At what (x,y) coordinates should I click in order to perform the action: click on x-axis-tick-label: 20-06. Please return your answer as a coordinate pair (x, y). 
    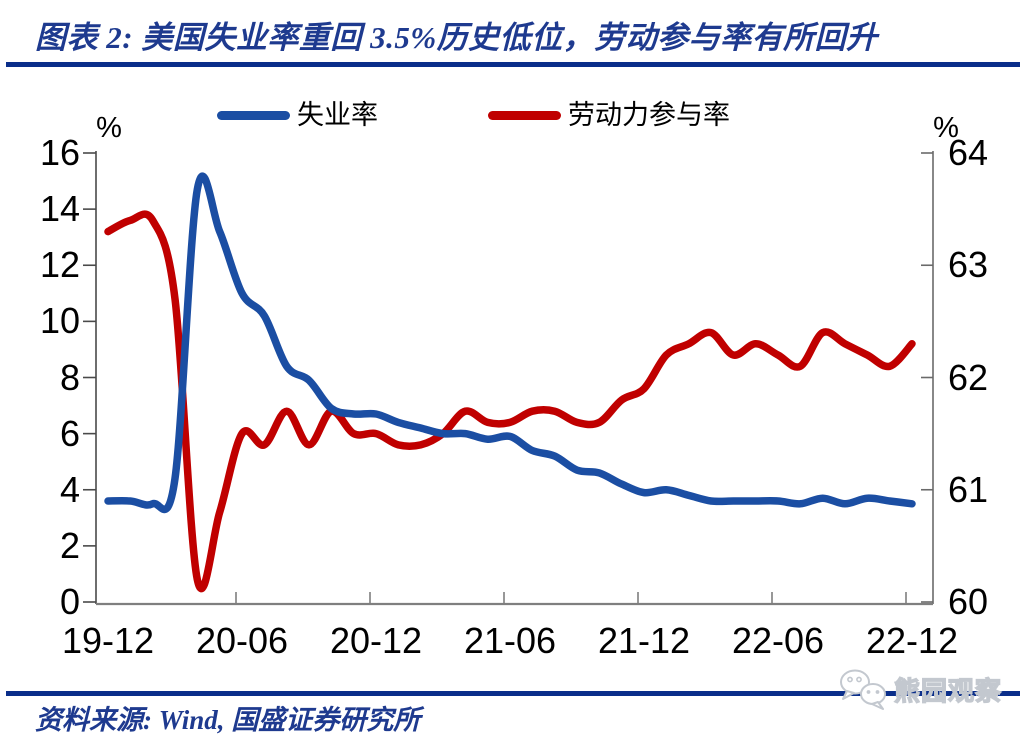
    Looking at the image, I should click on (242, 640).